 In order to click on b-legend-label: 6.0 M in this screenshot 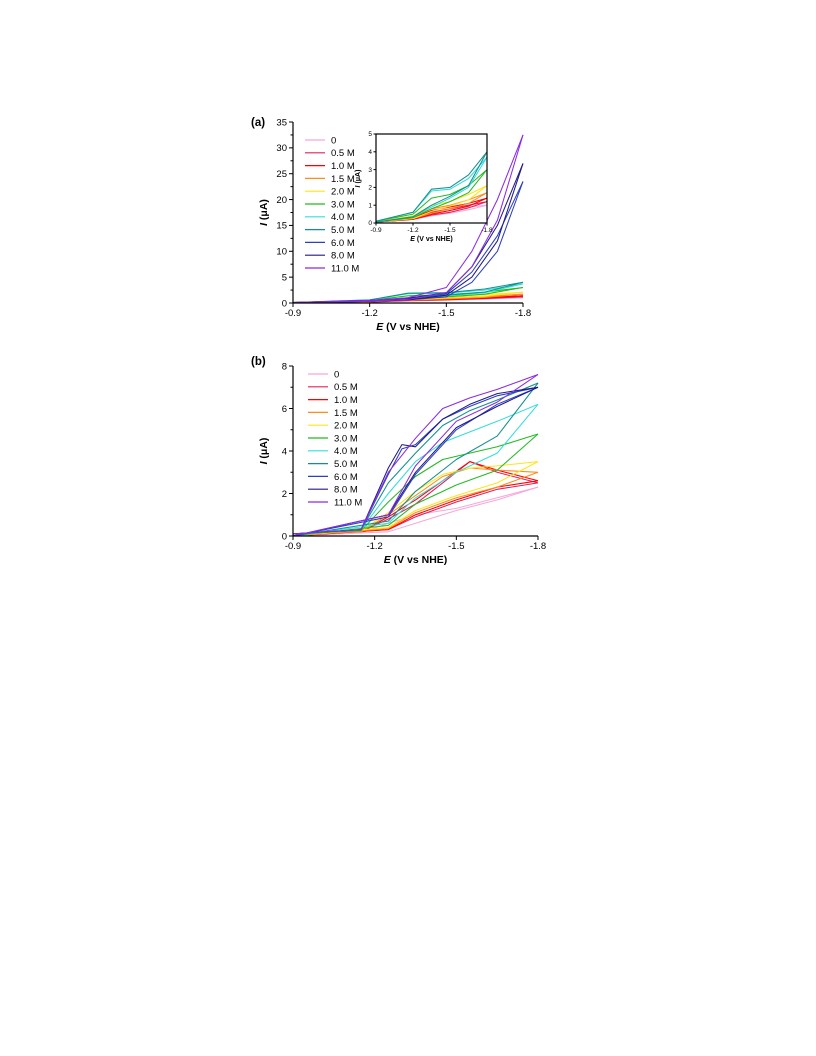, I will do `click(346, 477)`.